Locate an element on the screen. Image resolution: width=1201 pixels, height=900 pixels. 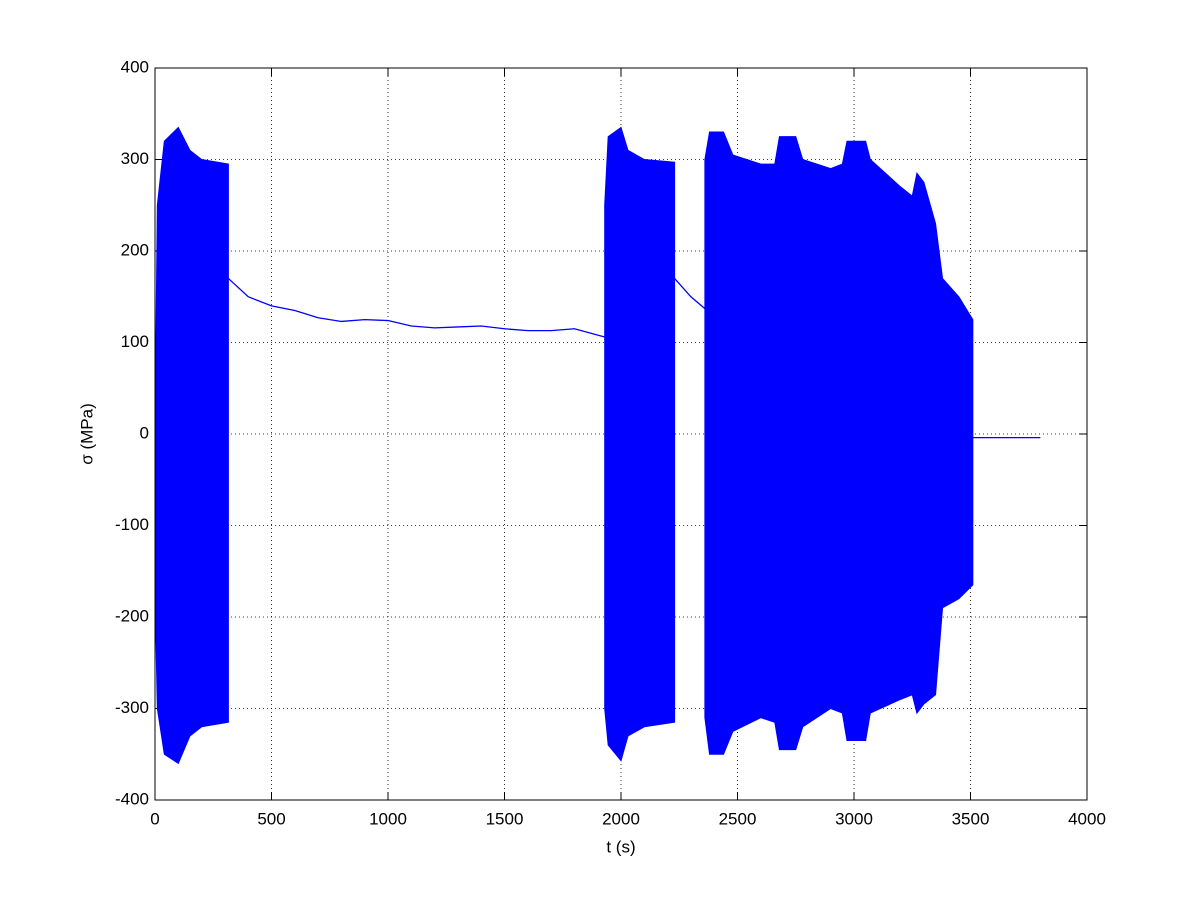
x-tick-label: 3000 is located at coordinates (854, 818).